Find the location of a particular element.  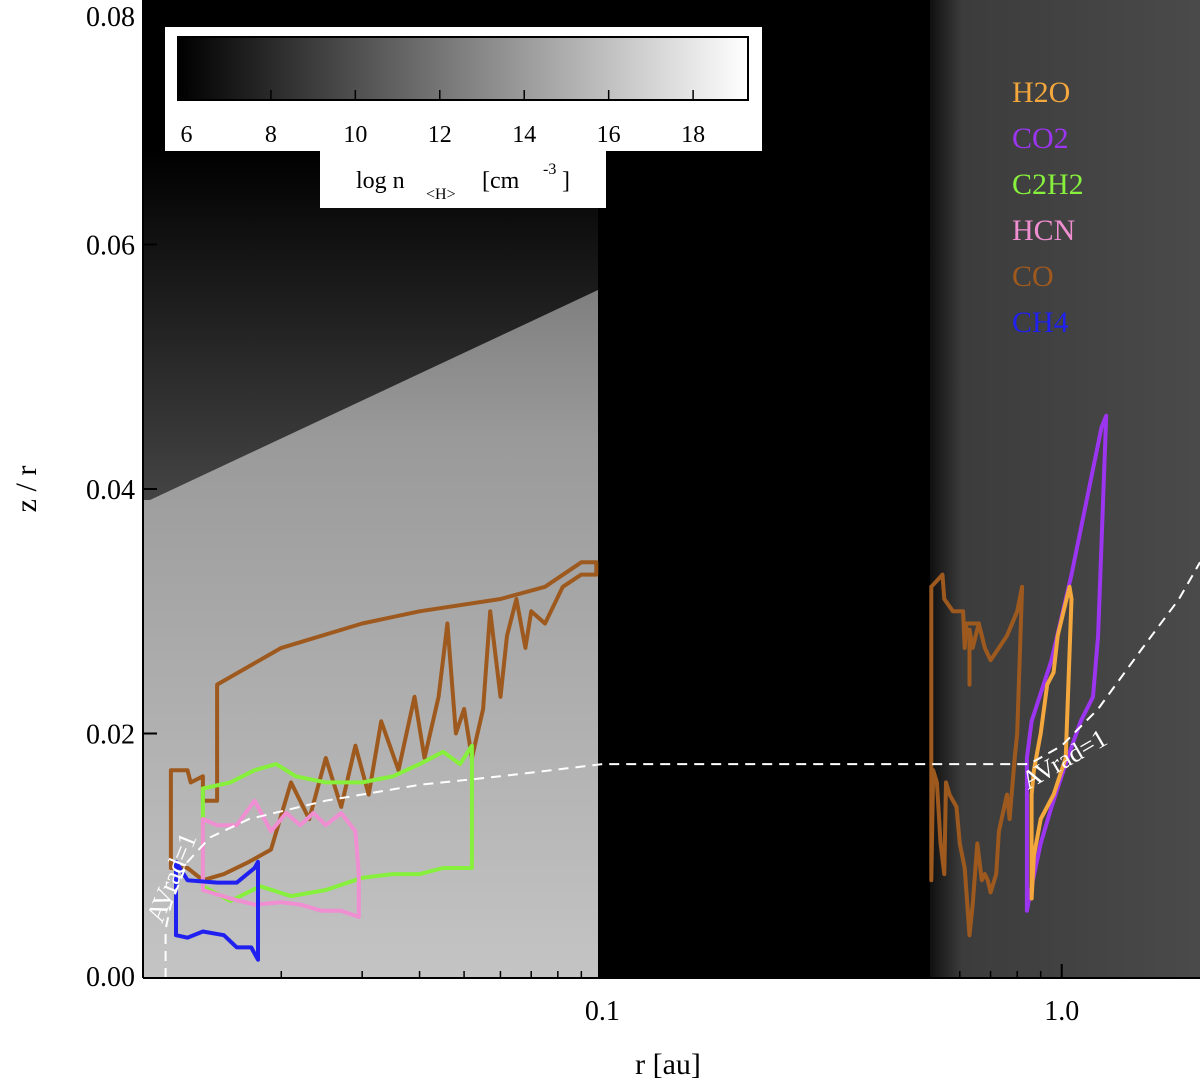

x-ticks: 0.1 1.0 is located at coordinates (679, 995).